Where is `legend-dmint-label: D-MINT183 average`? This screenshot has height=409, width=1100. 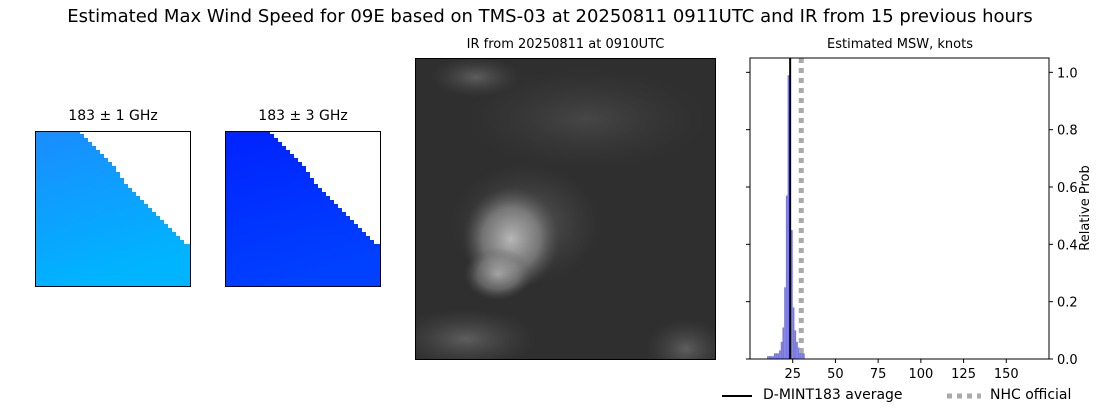
legend-dmint-label: D-MINT183 average is located at coordinates (833, 395).